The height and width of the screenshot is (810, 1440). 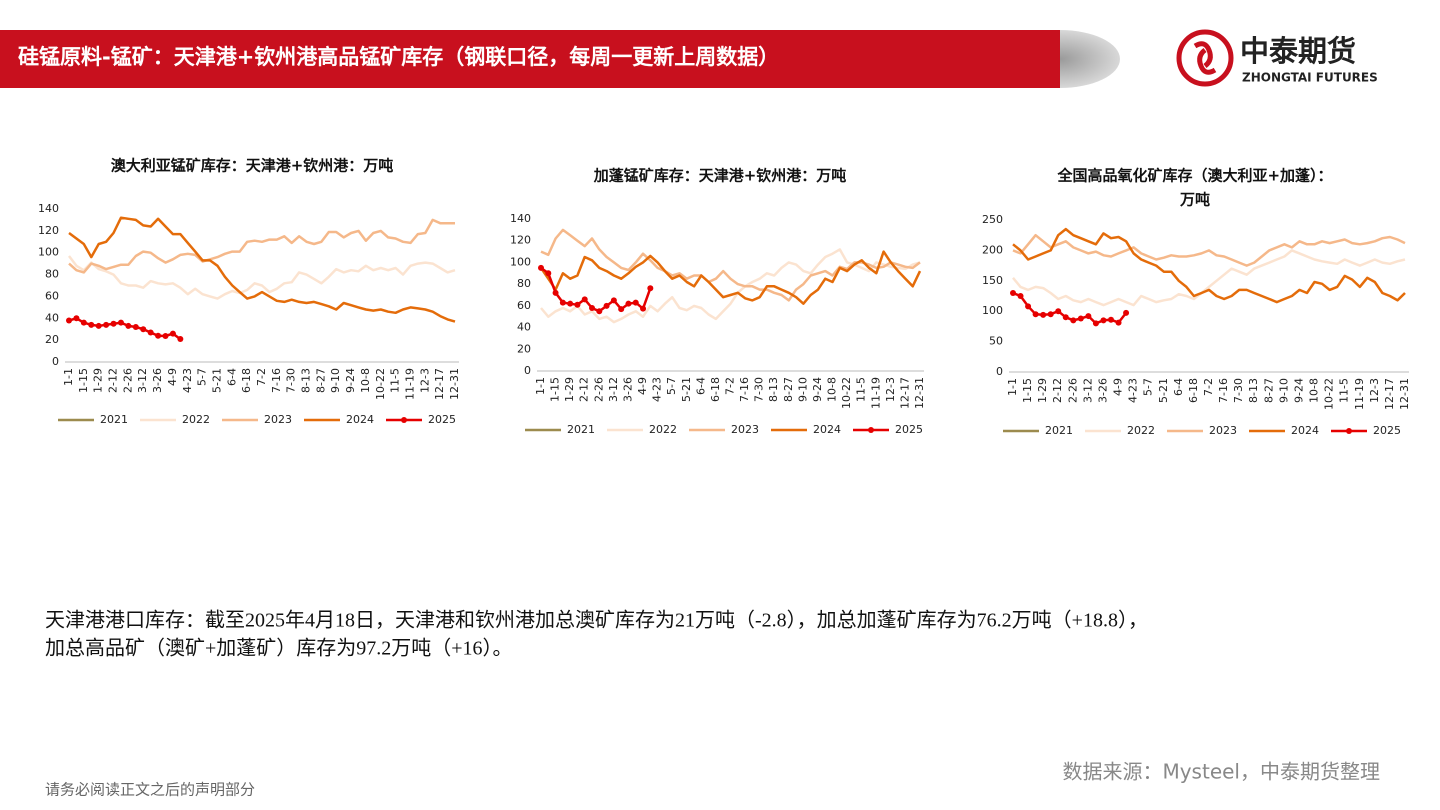 What do you see at coordinates (584, 389) in the screenshot?
I see `x-tick-label: 2-12` at bounding box center [584, 389].